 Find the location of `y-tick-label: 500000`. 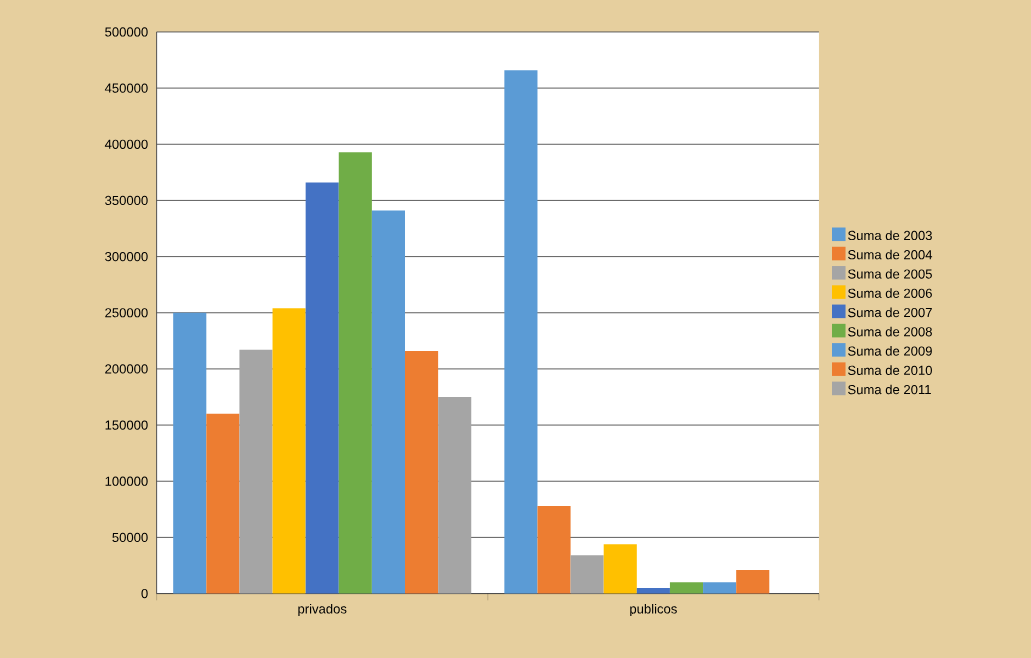

y-tick-label: 500000 is located at coordinates (126, 32).